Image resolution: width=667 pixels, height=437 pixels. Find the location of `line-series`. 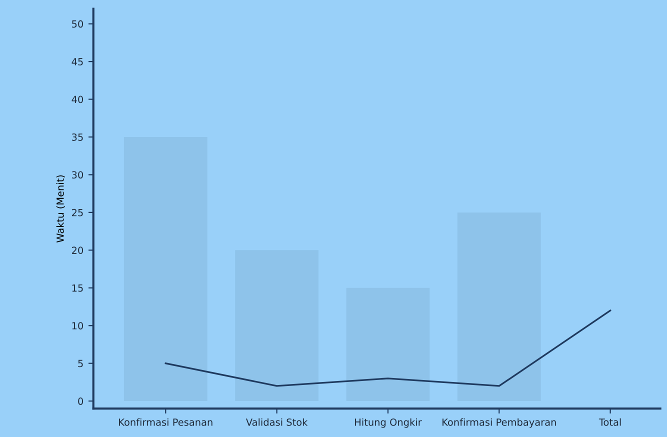

line-series is located at coordinates (388, 348).